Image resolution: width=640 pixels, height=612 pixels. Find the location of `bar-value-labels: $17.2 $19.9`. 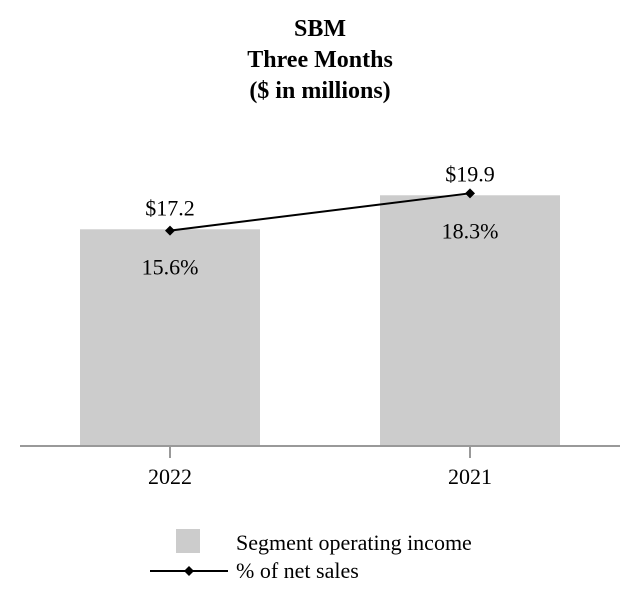

bar-value-labels: $17.2 $19.9 is located at coordinates (320, 190).